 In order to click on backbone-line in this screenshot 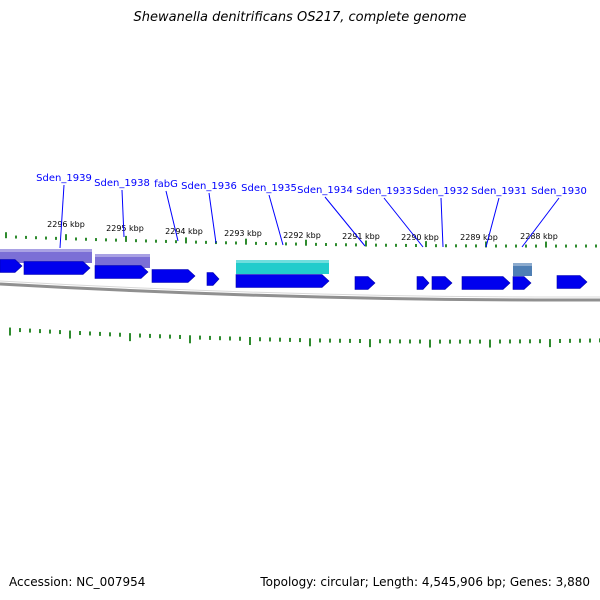, I will do `click(300, 292)`.